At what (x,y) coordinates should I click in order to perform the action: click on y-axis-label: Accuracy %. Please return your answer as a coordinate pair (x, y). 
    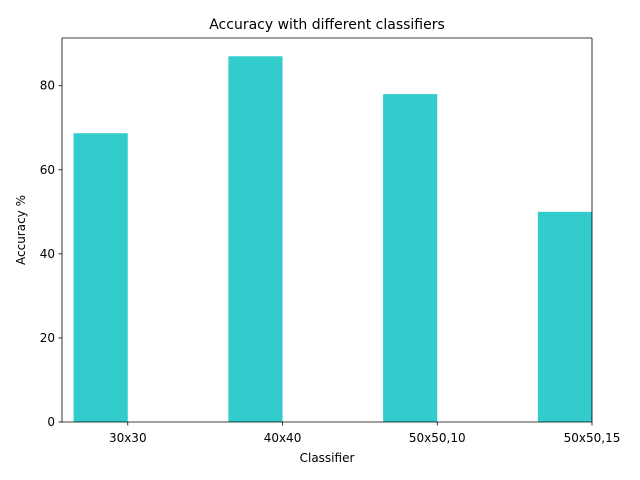
    Looking at the image, I should click on (21, 230).